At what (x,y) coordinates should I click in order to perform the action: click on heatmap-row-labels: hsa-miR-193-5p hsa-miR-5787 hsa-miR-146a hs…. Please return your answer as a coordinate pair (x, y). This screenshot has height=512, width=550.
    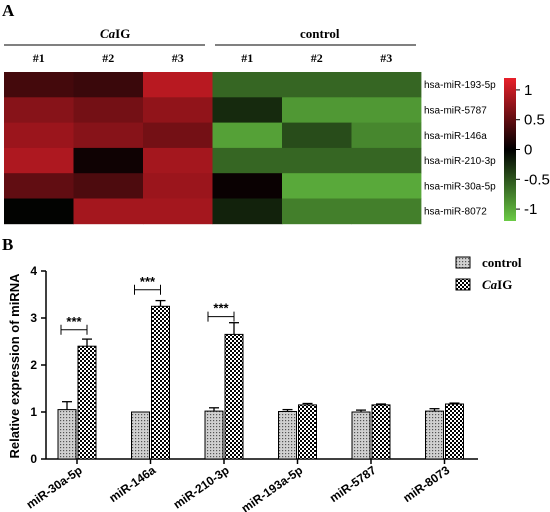
    Looking at the image, I should click on (460, 149).